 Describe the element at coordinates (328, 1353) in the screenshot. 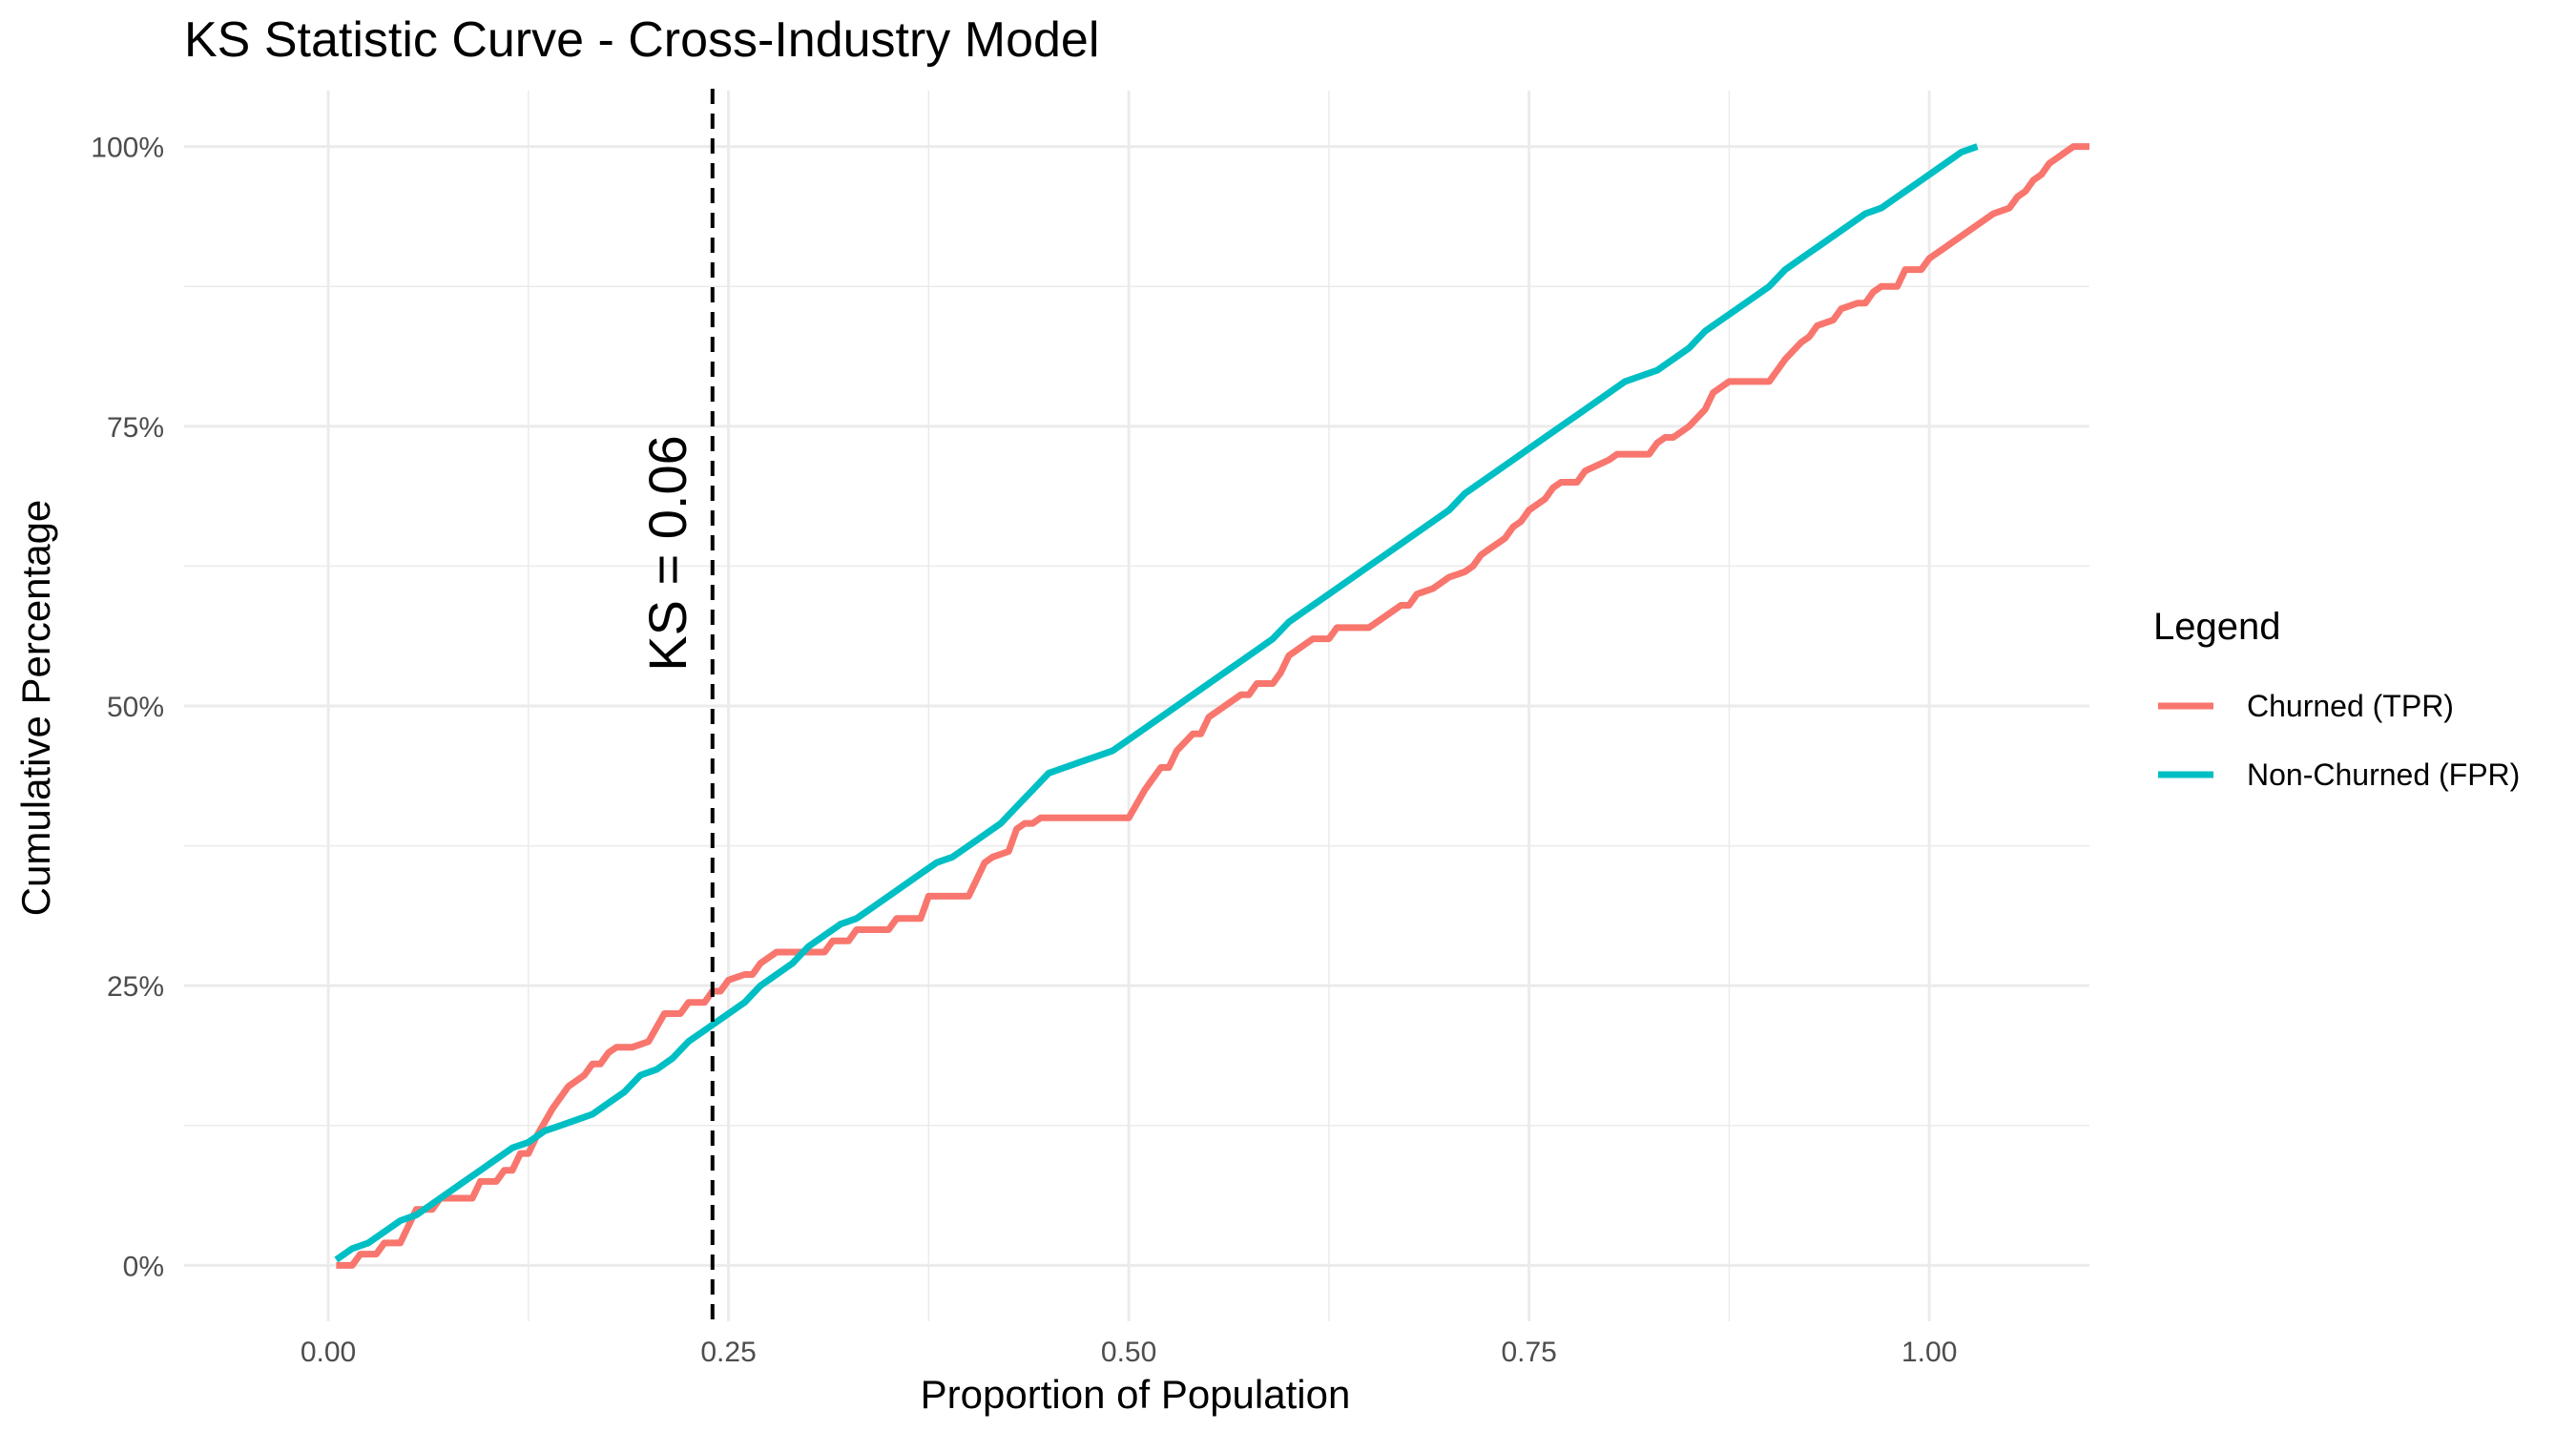

I see `x-tick-label: 0.00` at that location.